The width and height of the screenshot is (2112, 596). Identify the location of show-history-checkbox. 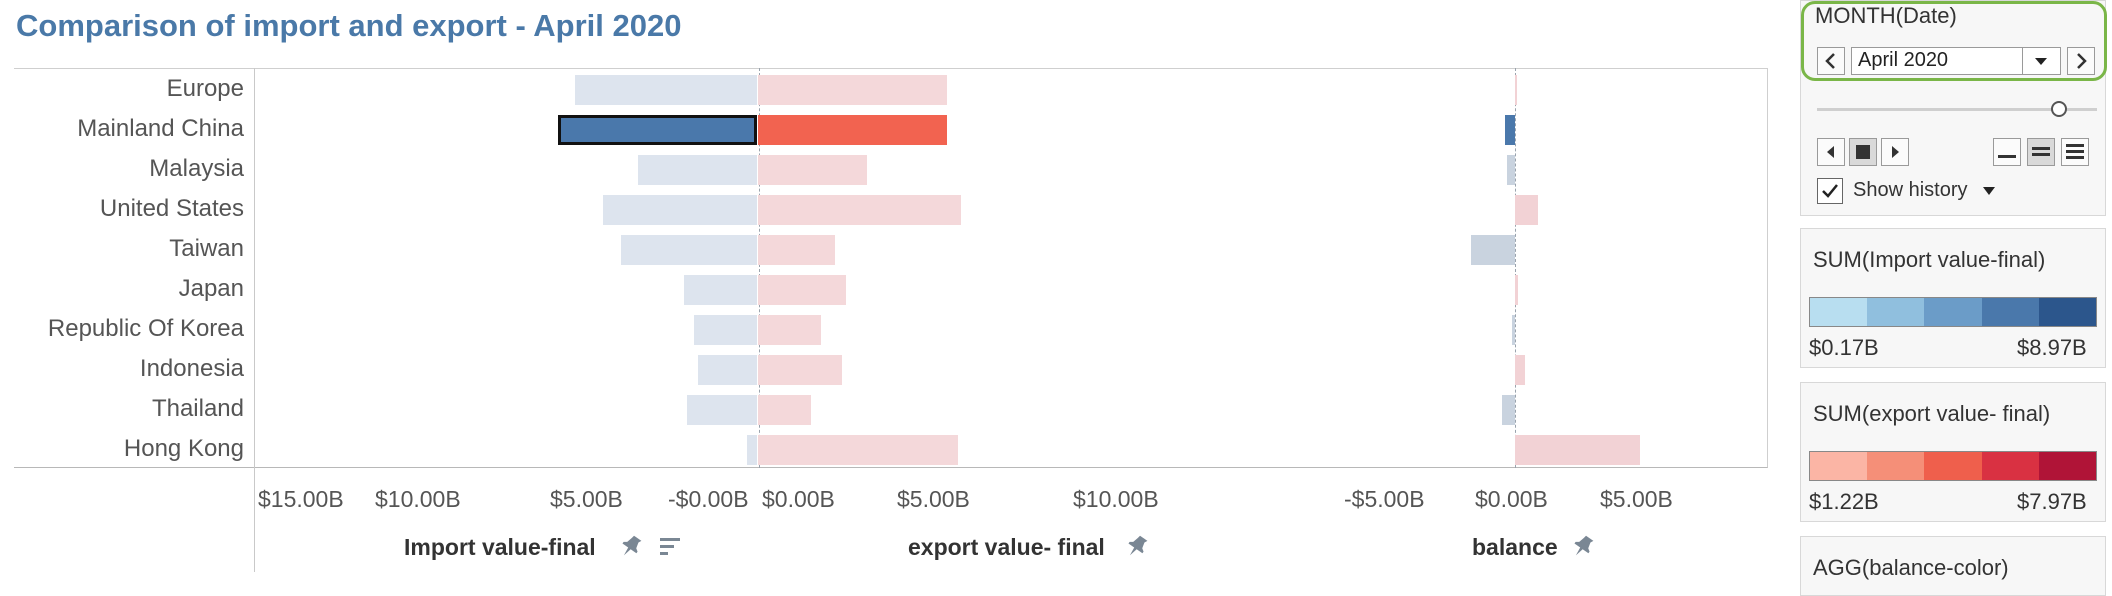
(1830, 191).